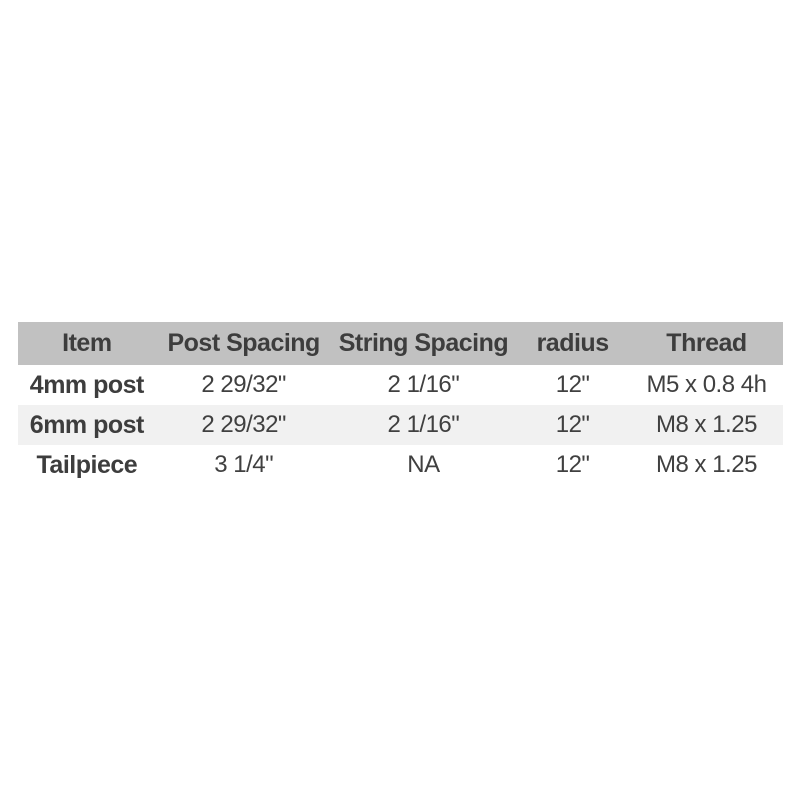 Image resolution: width=800 pixels, height=800 pixels. I want to click on cell-post-spacing: 3 1/4", so click(243, 465).